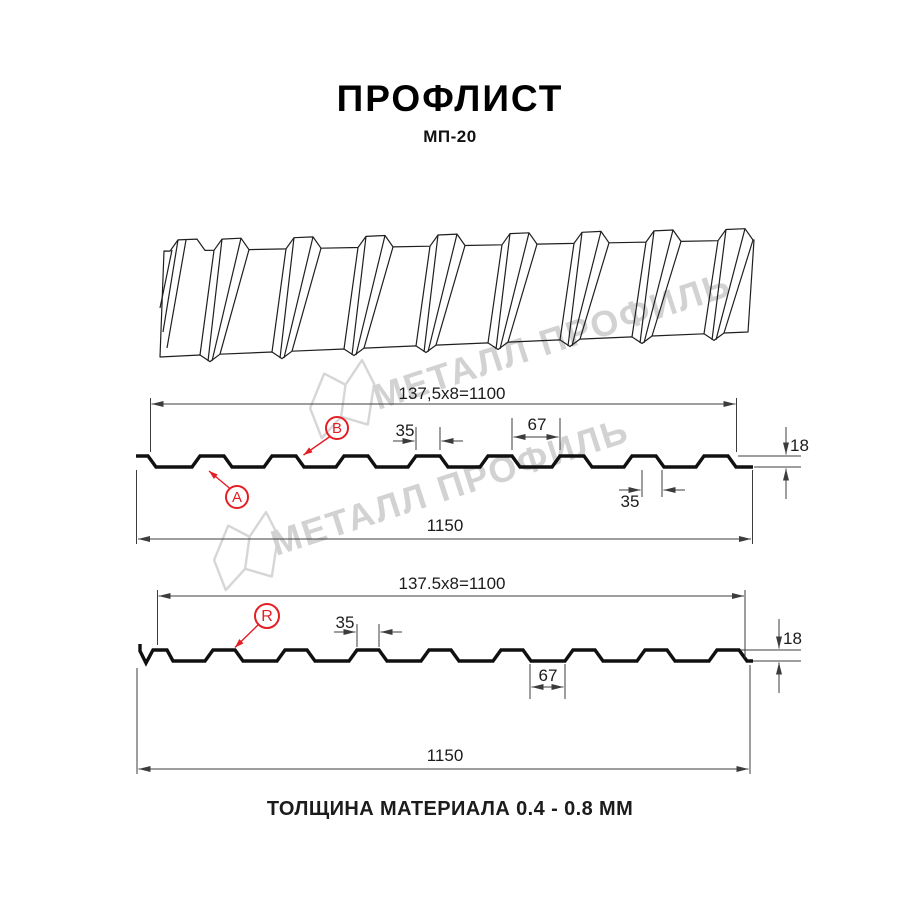 The image size is (900, 900). What do you see at coordinates (452, 393) in the screenshot?
I see `dim-top-width-a: 137,5x8=1100` at bounding box center [452, 393].